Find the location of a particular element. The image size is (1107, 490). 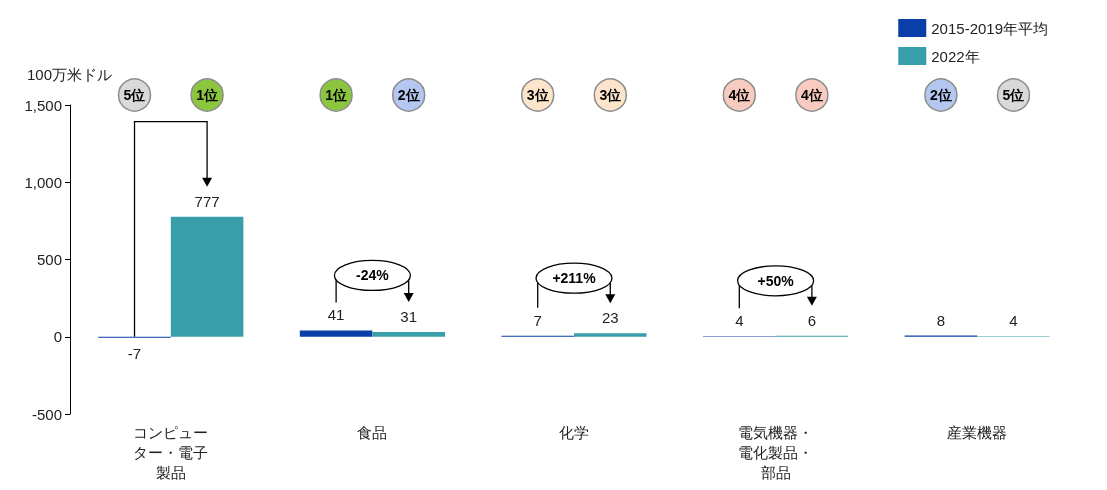

legend-label: 2015-2019年平均 is located at coordinates (989, 28).